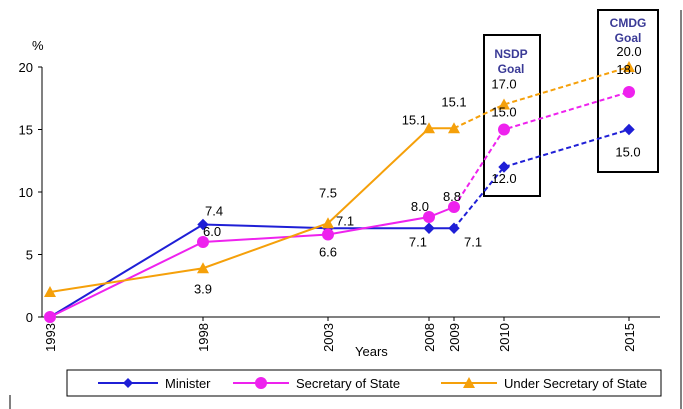  I want to click on secretary-of-state-goal-line, so click(541, 149).